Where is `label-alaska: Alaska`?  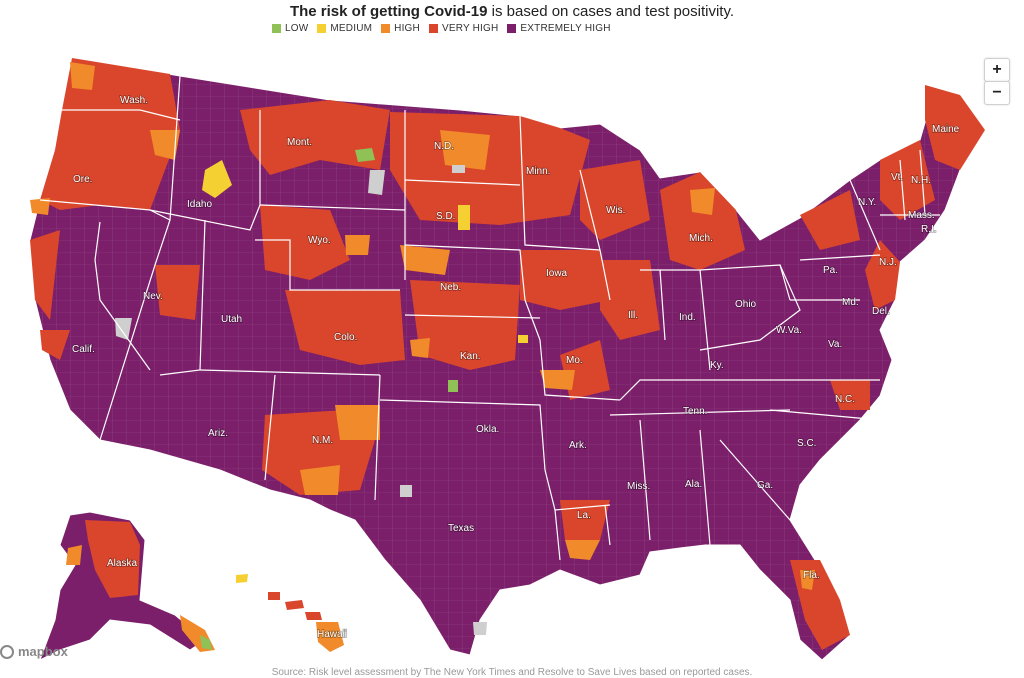 label-alaska: Alaska is located at coordinates (122, 563).